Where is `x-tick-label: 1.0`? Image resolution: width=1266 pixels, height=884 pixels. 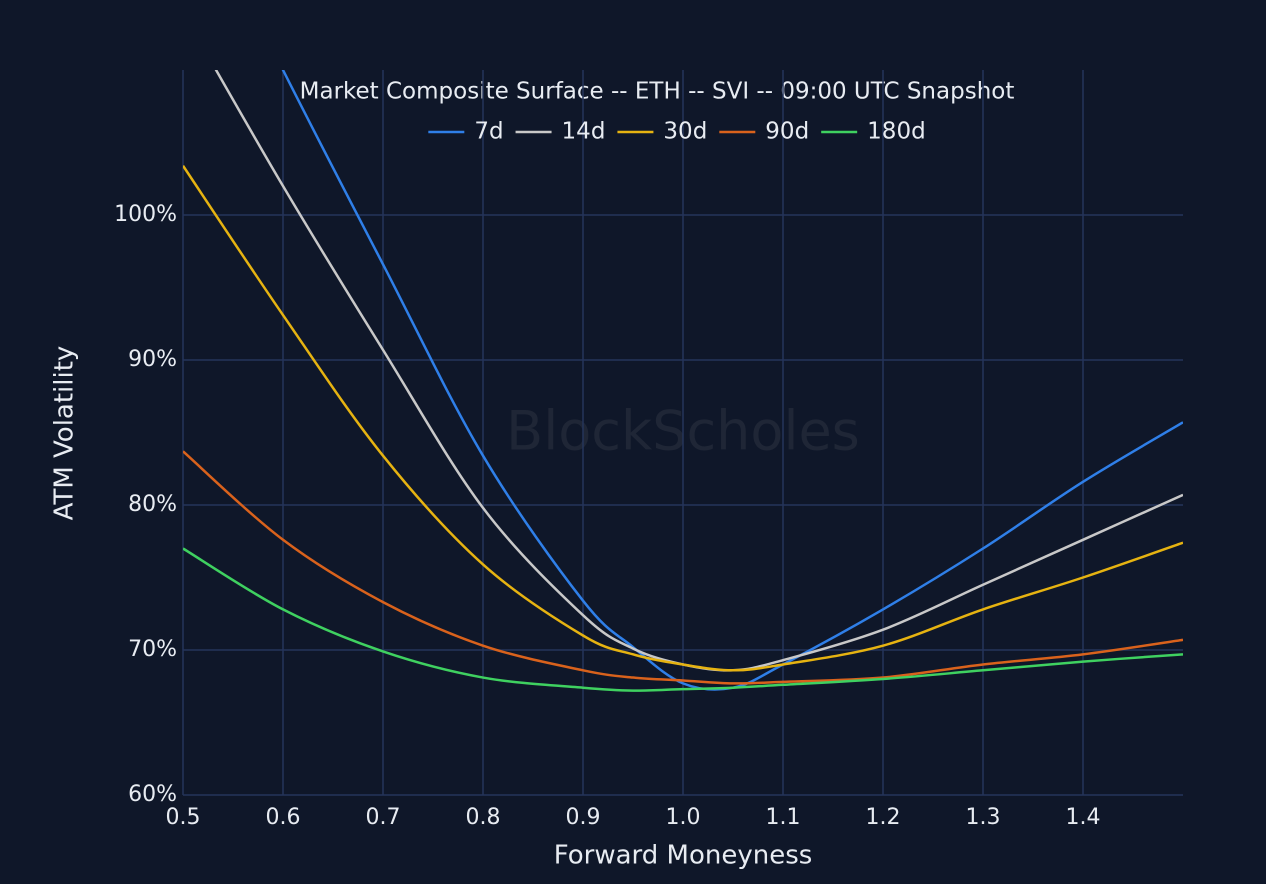
x-tick-label: 1.0 is located at coordinates (683, 817).